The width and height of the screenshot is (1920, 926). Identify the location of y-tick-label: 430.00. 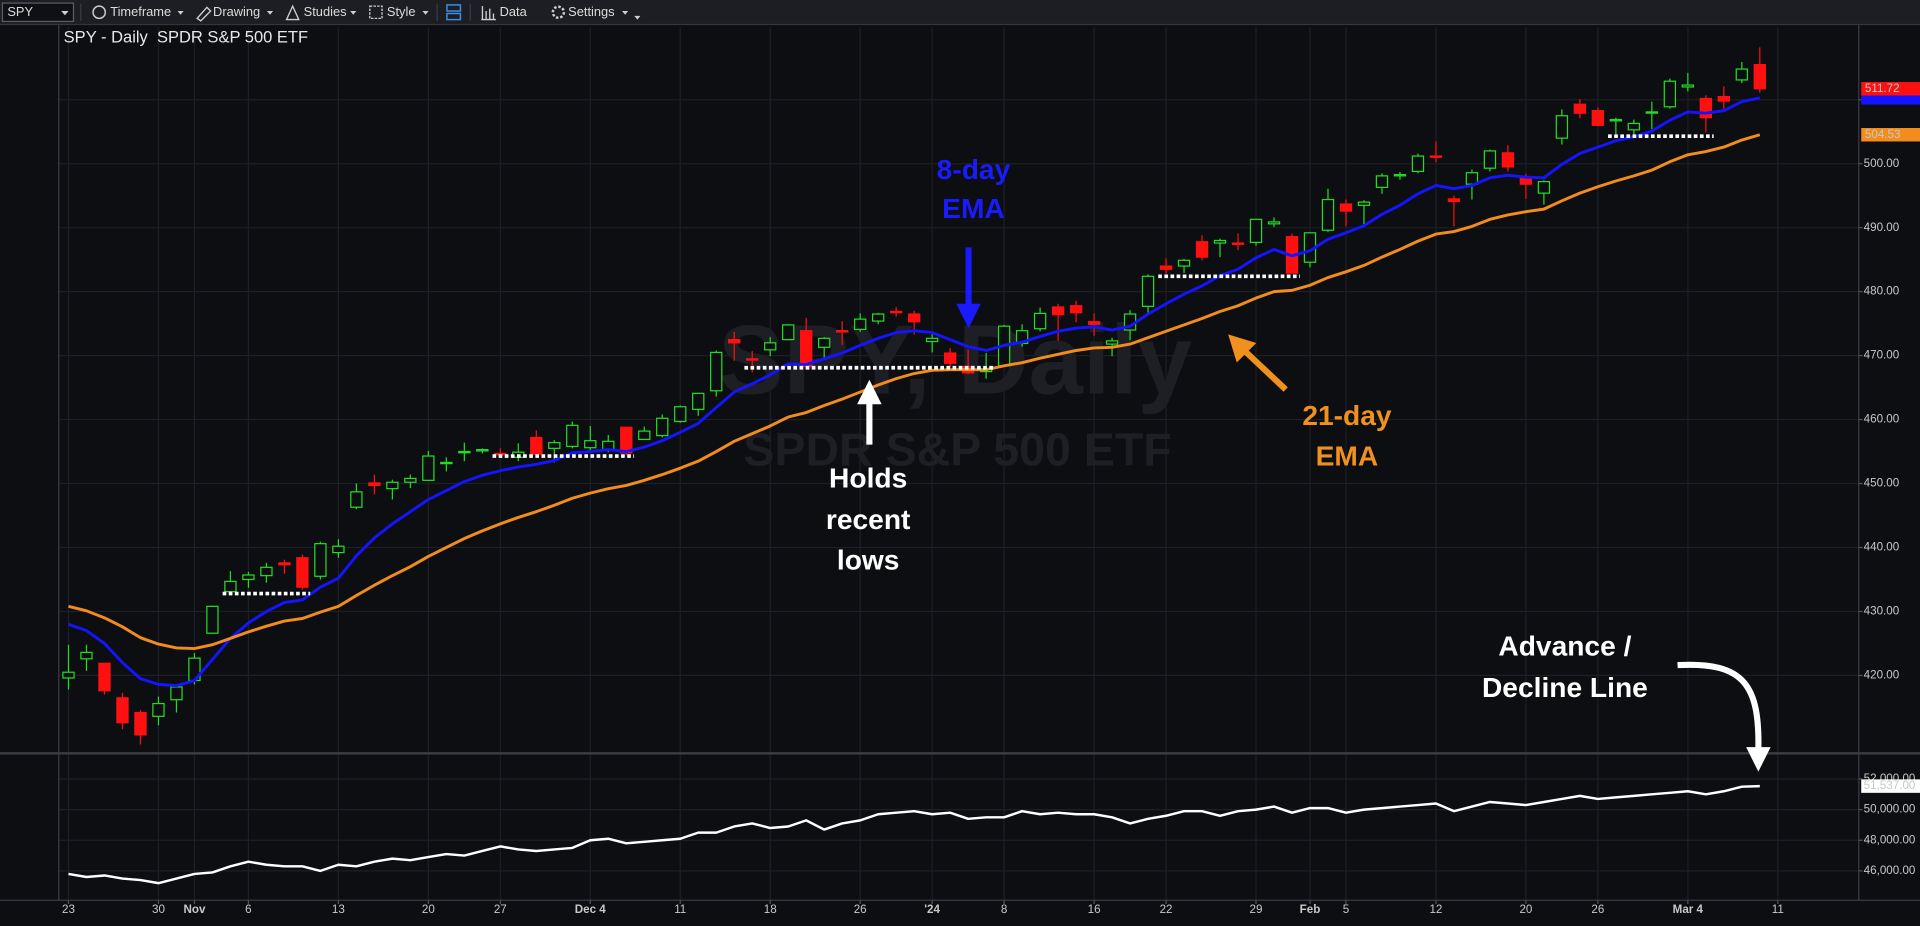
(1882, 611).